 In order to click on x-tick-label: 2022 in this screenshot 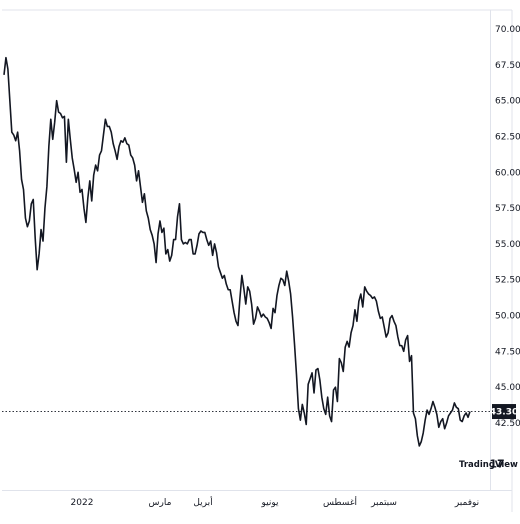, I will do `click(82, 503)`.